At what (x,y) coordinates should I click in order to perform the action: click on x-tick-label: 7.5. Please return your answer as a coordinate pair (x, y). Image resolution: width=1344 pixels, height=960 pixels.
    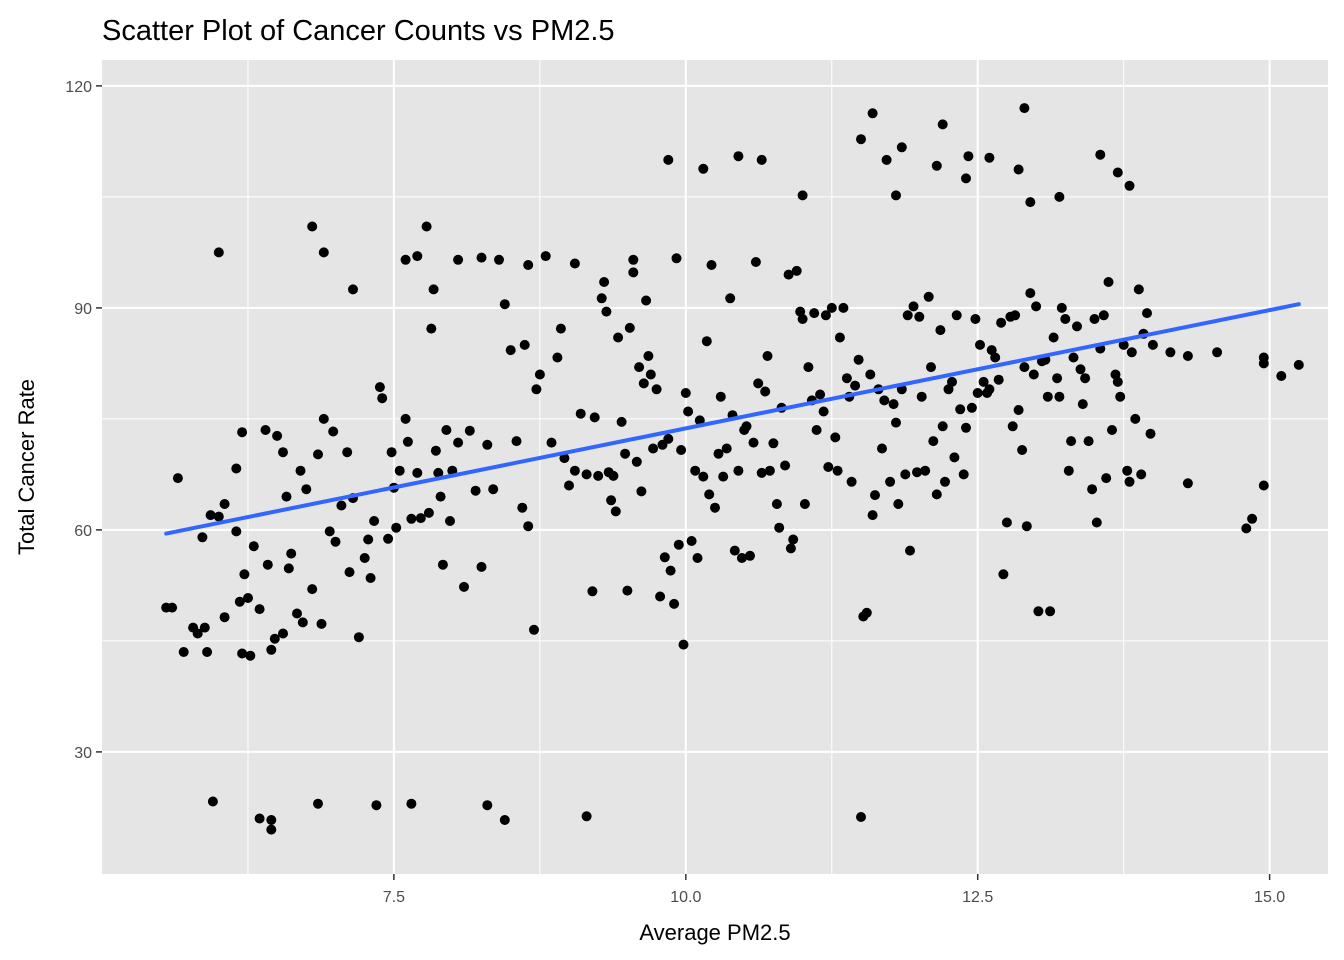
    Looking at the image, I should click on (394, 897).